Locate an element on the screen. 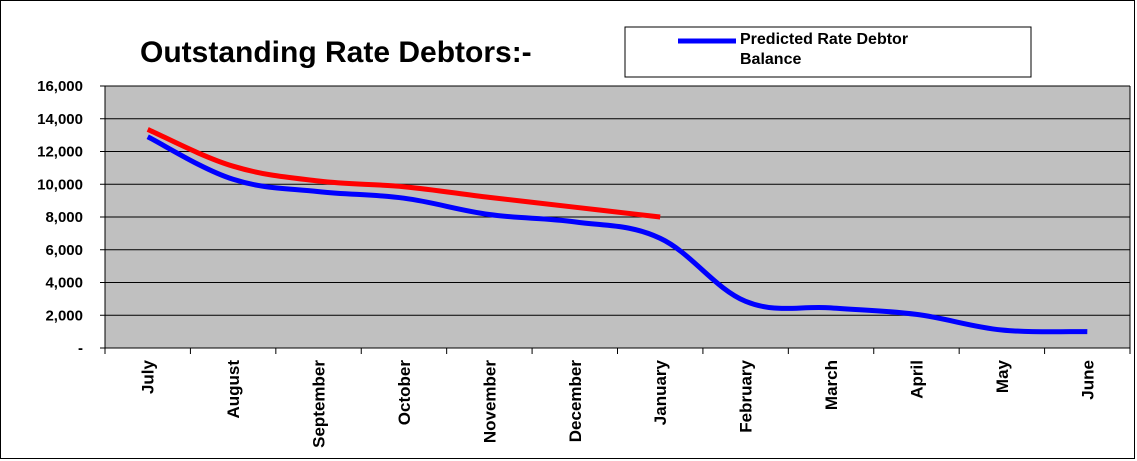  x-tick-label: July is located at coordinates (148, 376).